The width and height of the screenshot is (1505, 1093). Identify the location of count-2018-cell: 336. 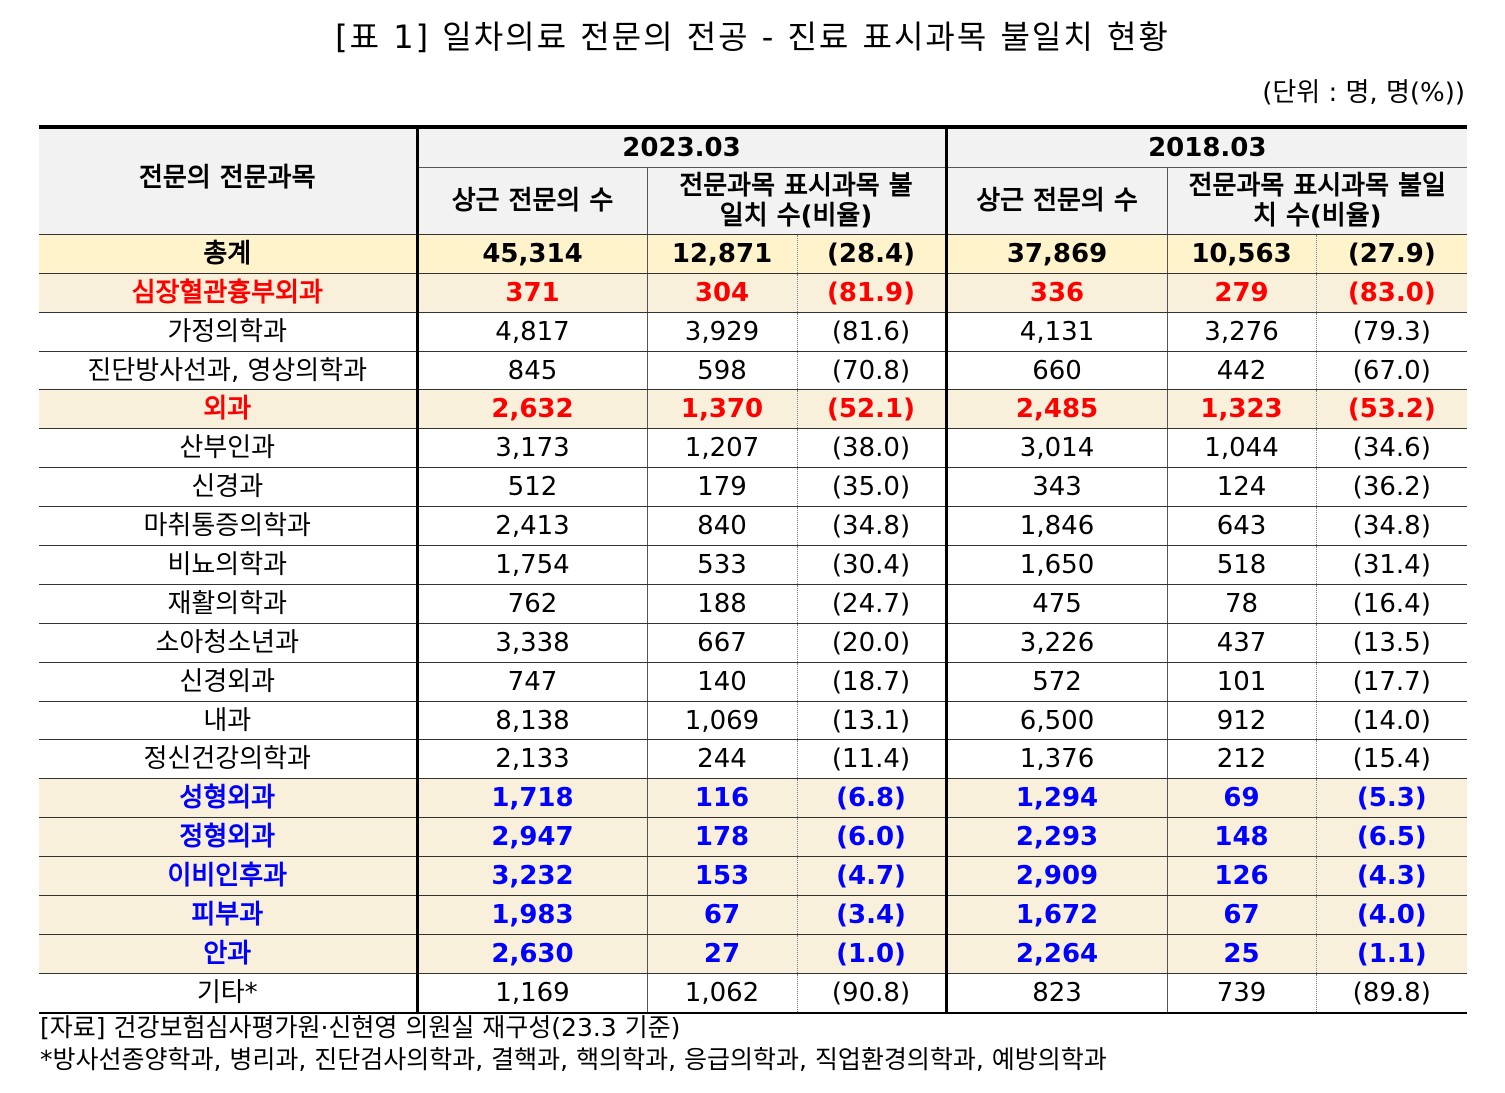
(1057, 293).